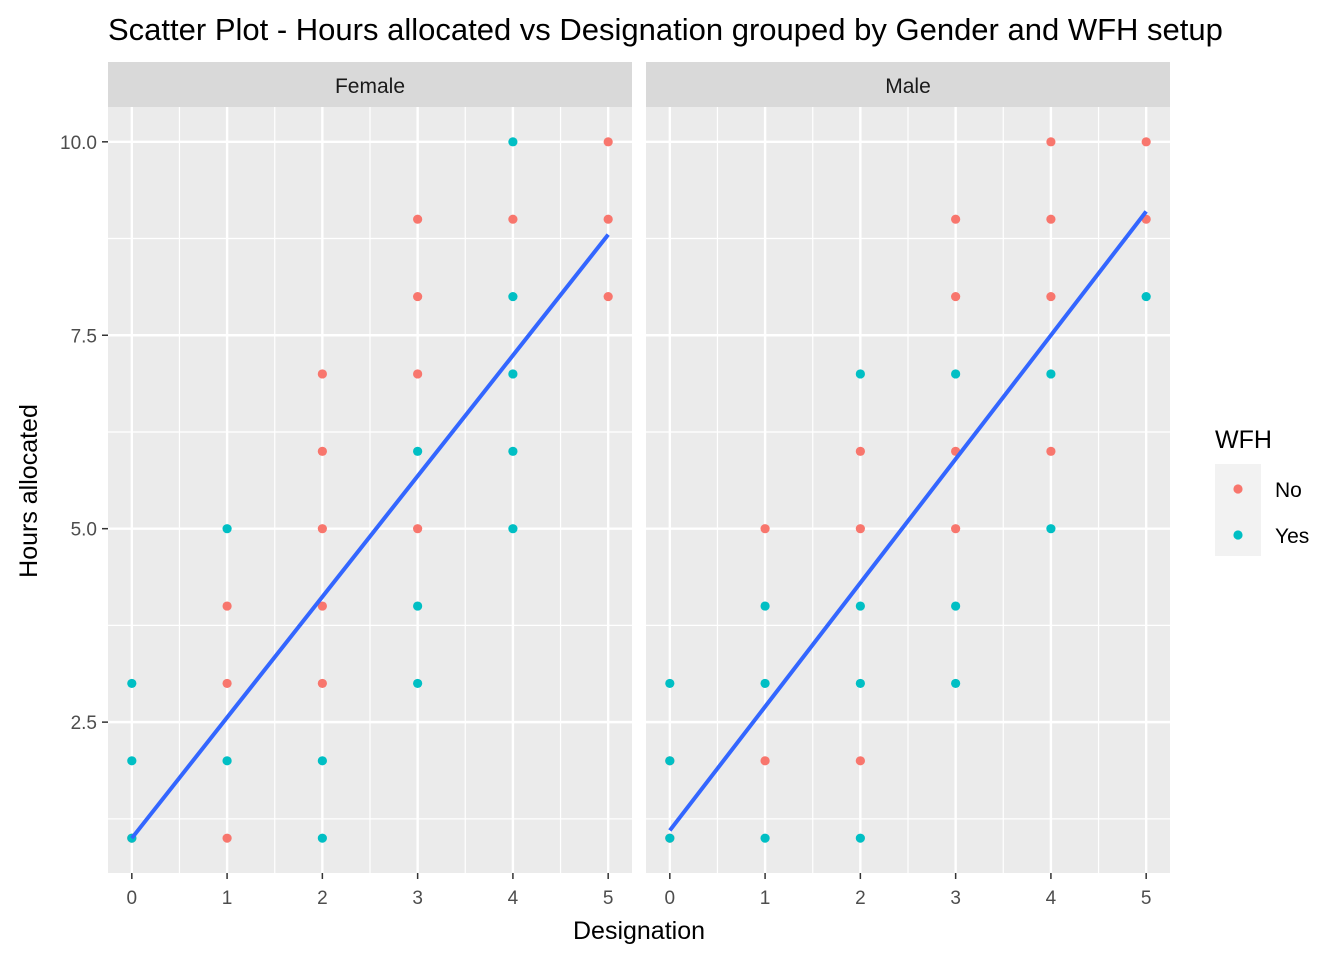  What do you see at coordinates (639, 931) in the screenshot?
I see `x-axis-title: Designation` at bounding box center [639, 931].